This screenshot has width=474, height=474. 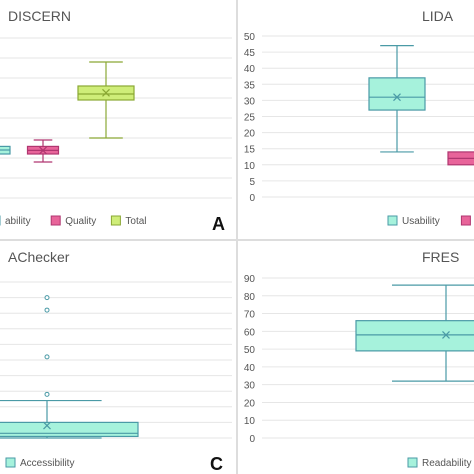 What do you see at coordinates (250, 332) in the screenshot?
I see `y-tick-label: 60` at bounding box center [250, 332].